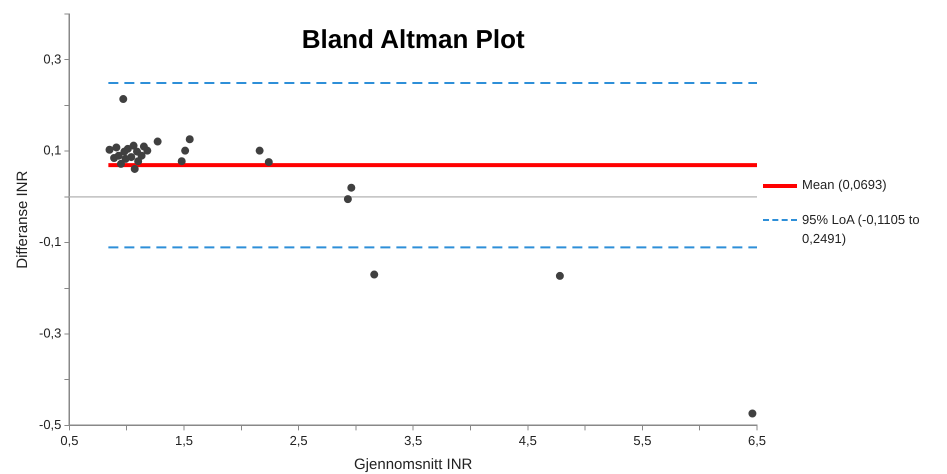 This screenshot has width=947, height=474. I want to click on x-tick-label: 4,5, so click(527, 440).